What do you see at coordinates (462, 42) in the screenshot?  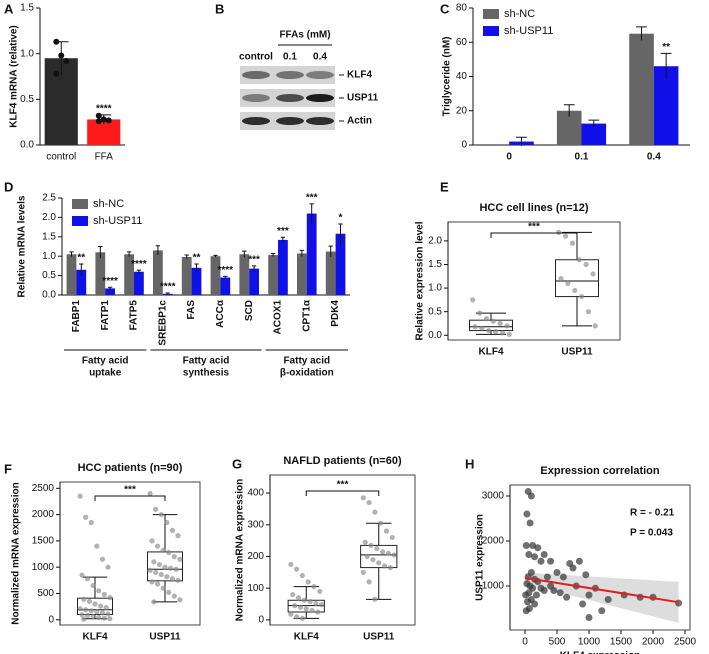 I see `y-tick-label: 60` at bounding box center [462, 42].